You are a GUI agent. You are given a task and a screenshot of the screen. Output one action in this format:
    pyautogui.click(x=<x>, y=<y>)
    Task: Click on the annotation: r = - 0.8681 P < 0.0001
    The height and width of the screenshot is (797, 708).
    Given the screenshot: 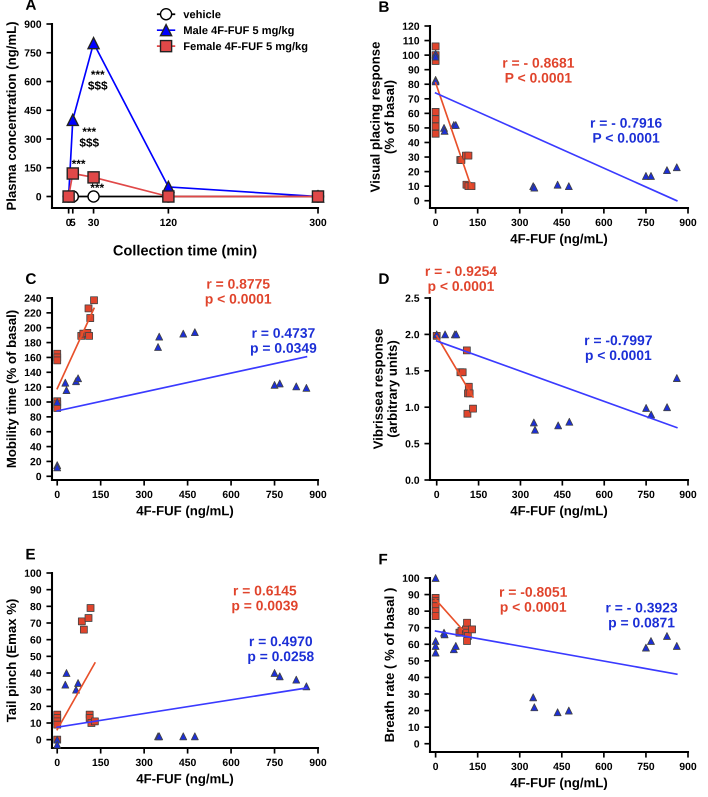 What is the action you would take?
    pyautogui.click(x=538, y=70)
    